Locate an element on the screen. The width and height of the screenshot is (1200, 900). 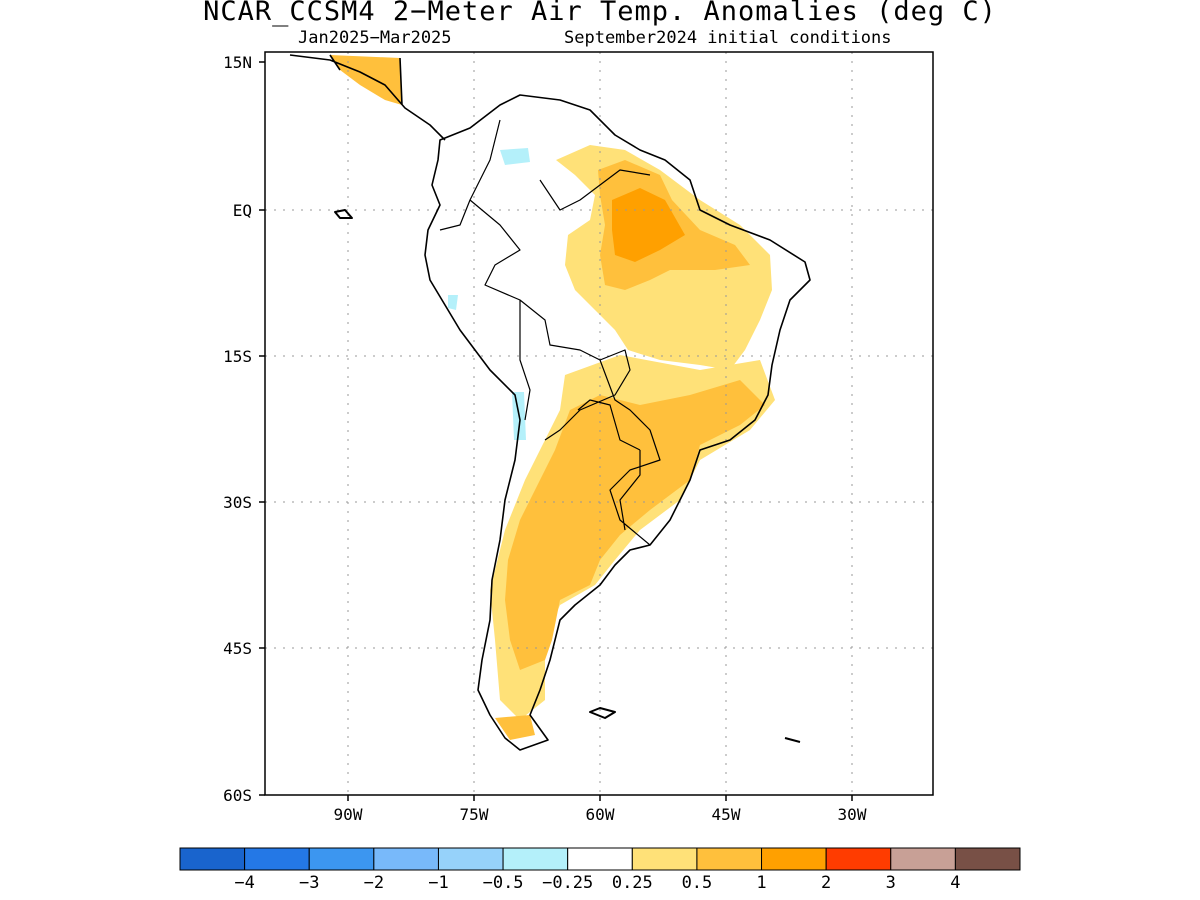
longitude-axis: 90W 75W 60W 45W 30W is located at coordinates (600, 809).